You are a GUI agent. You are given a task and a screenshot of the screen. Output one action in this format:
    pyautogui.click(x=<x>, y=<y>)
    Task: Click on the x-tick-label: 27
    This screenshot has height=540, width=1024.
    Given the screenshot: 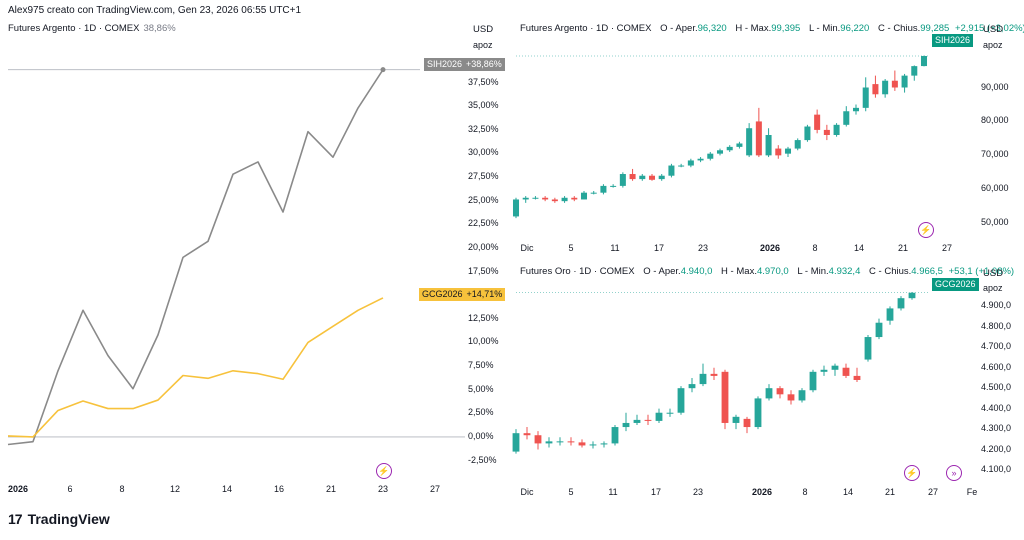 What is the action you would take?
    pyautogui.click(x=933, y=492)
    